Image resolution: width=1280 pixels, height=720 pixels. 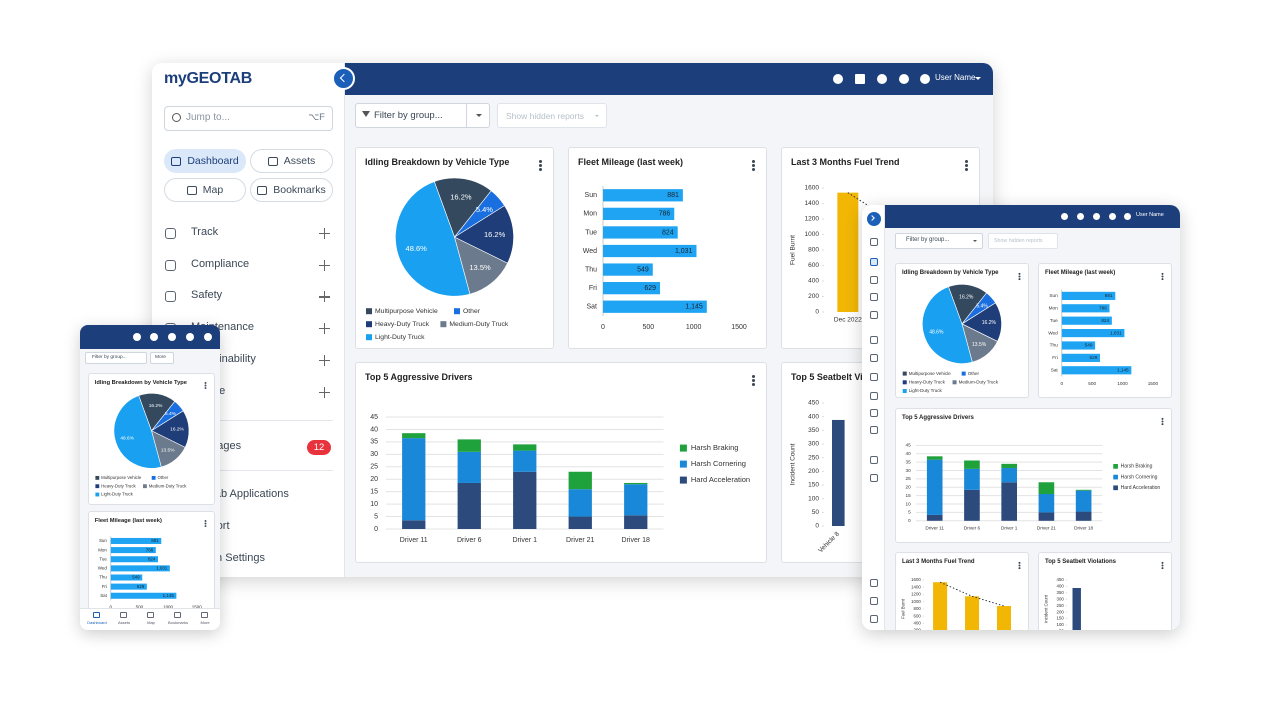 I want to click on y-tick-label: Thu, so click(x=1054, y=344).